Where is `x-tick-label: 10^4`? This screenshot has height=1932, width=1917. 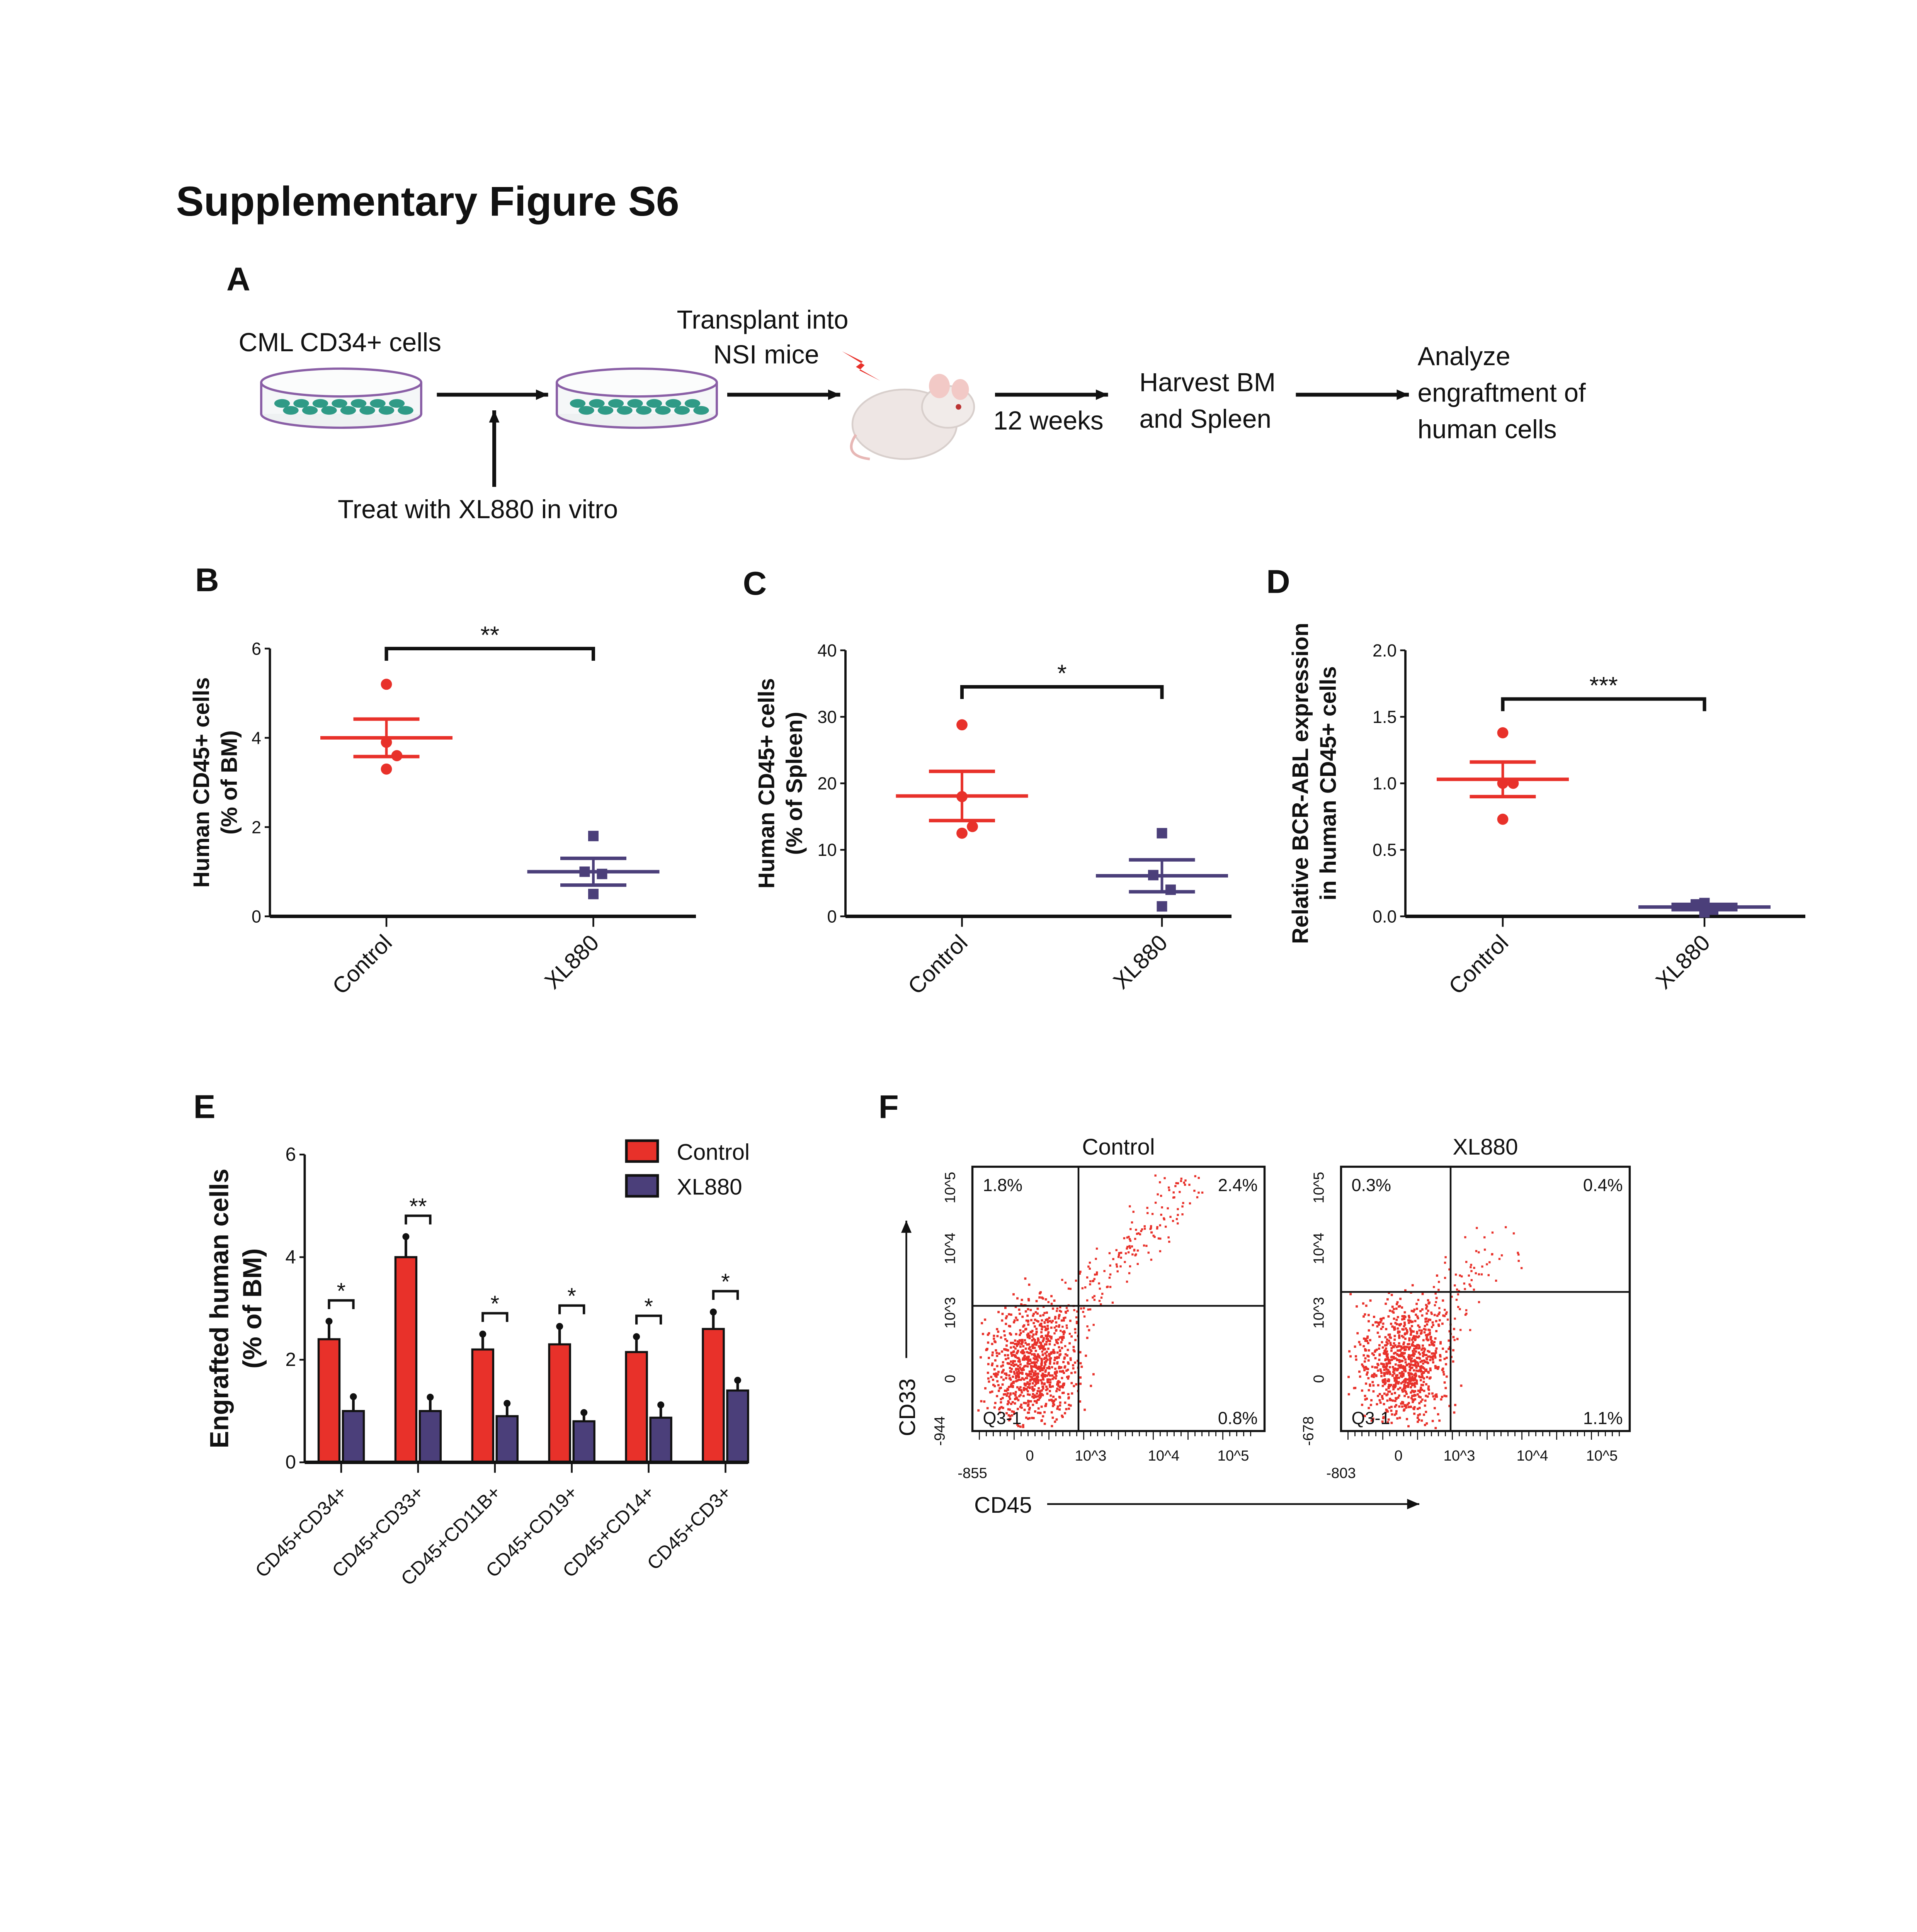 x-tick-label: 10^4 is located at coordinates (1164, 1455).